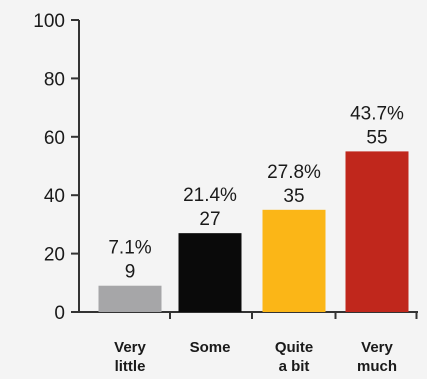 This screenshot has width=427, height=379. Describe the element at coordinates (130, 272) in the screenshot. I see `bar-value-label: 9` at that location.